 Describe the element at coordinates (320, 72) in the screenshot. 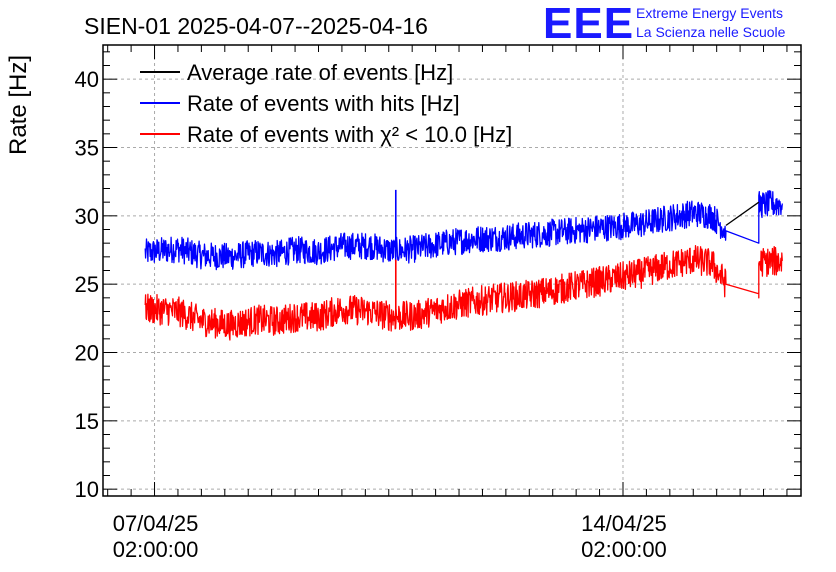

I see `legend-label-0: Average rate of events [Hz]` at that location.